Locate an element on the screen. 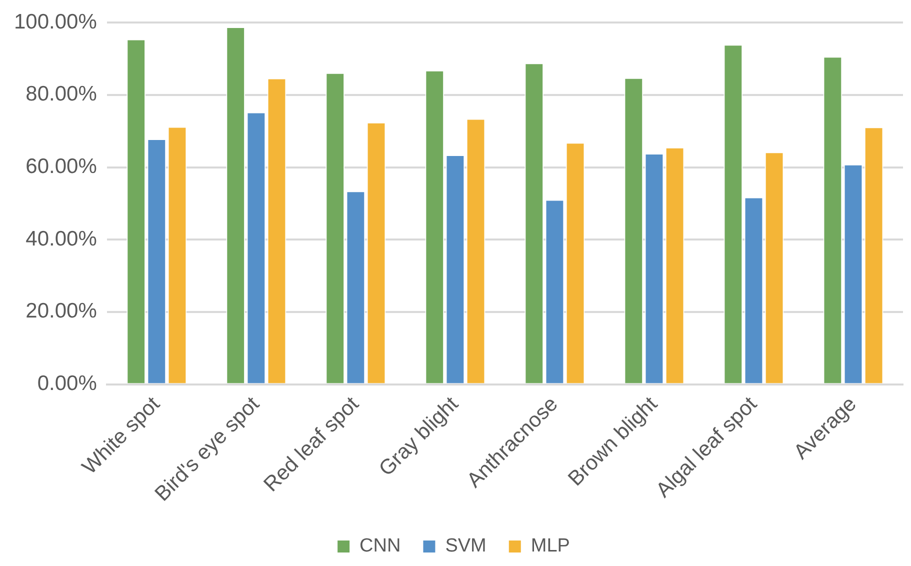  y-tick-label: 60.00% is located at coordinates (61, 166).